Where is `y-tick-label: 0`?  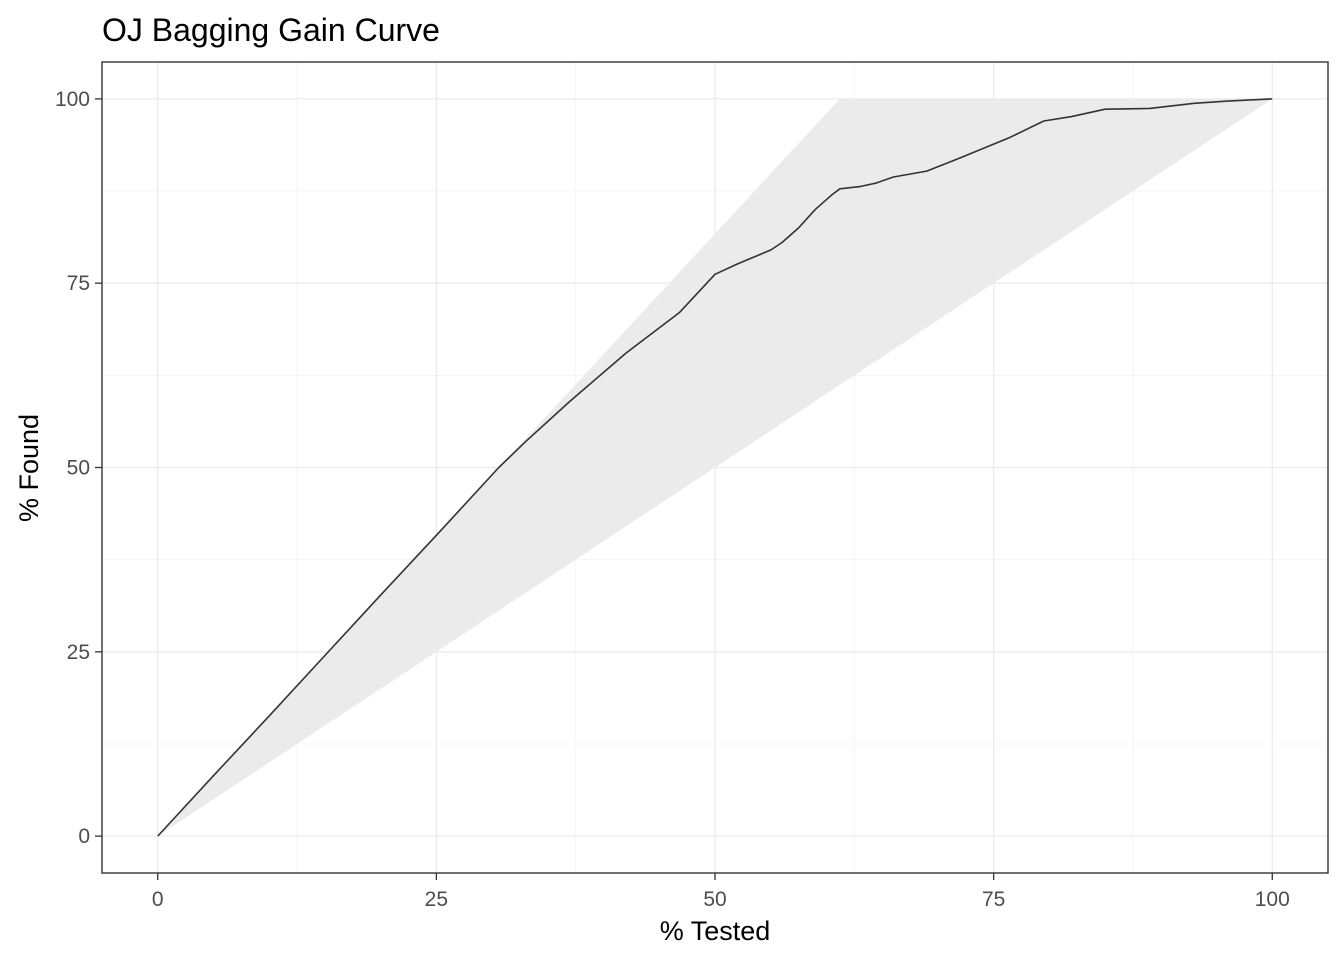 y-tick-label: 0 is located at coordinates (84, 836).